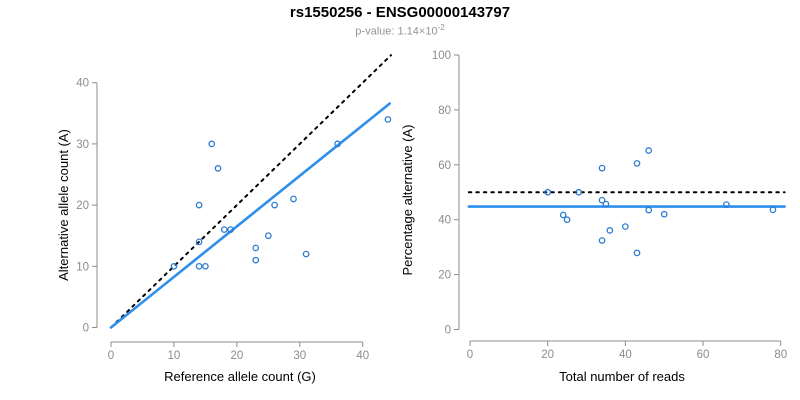 This screenshot has width=800, height=400. What do you see at coordinates (780, 355) in the screenshot?
I see `x-tick-label: 80` at bounding box center [780, 355].